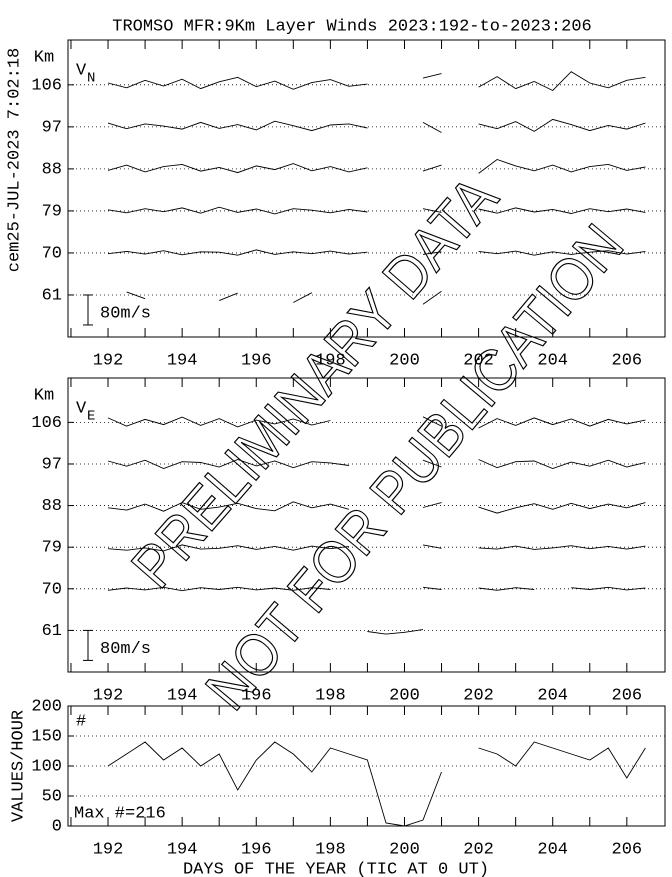 This screenshot has width=672, height=877. Describe the element at coordinates (46, 706) in the screenshot. I see `y-tick-label: 200` at that location.